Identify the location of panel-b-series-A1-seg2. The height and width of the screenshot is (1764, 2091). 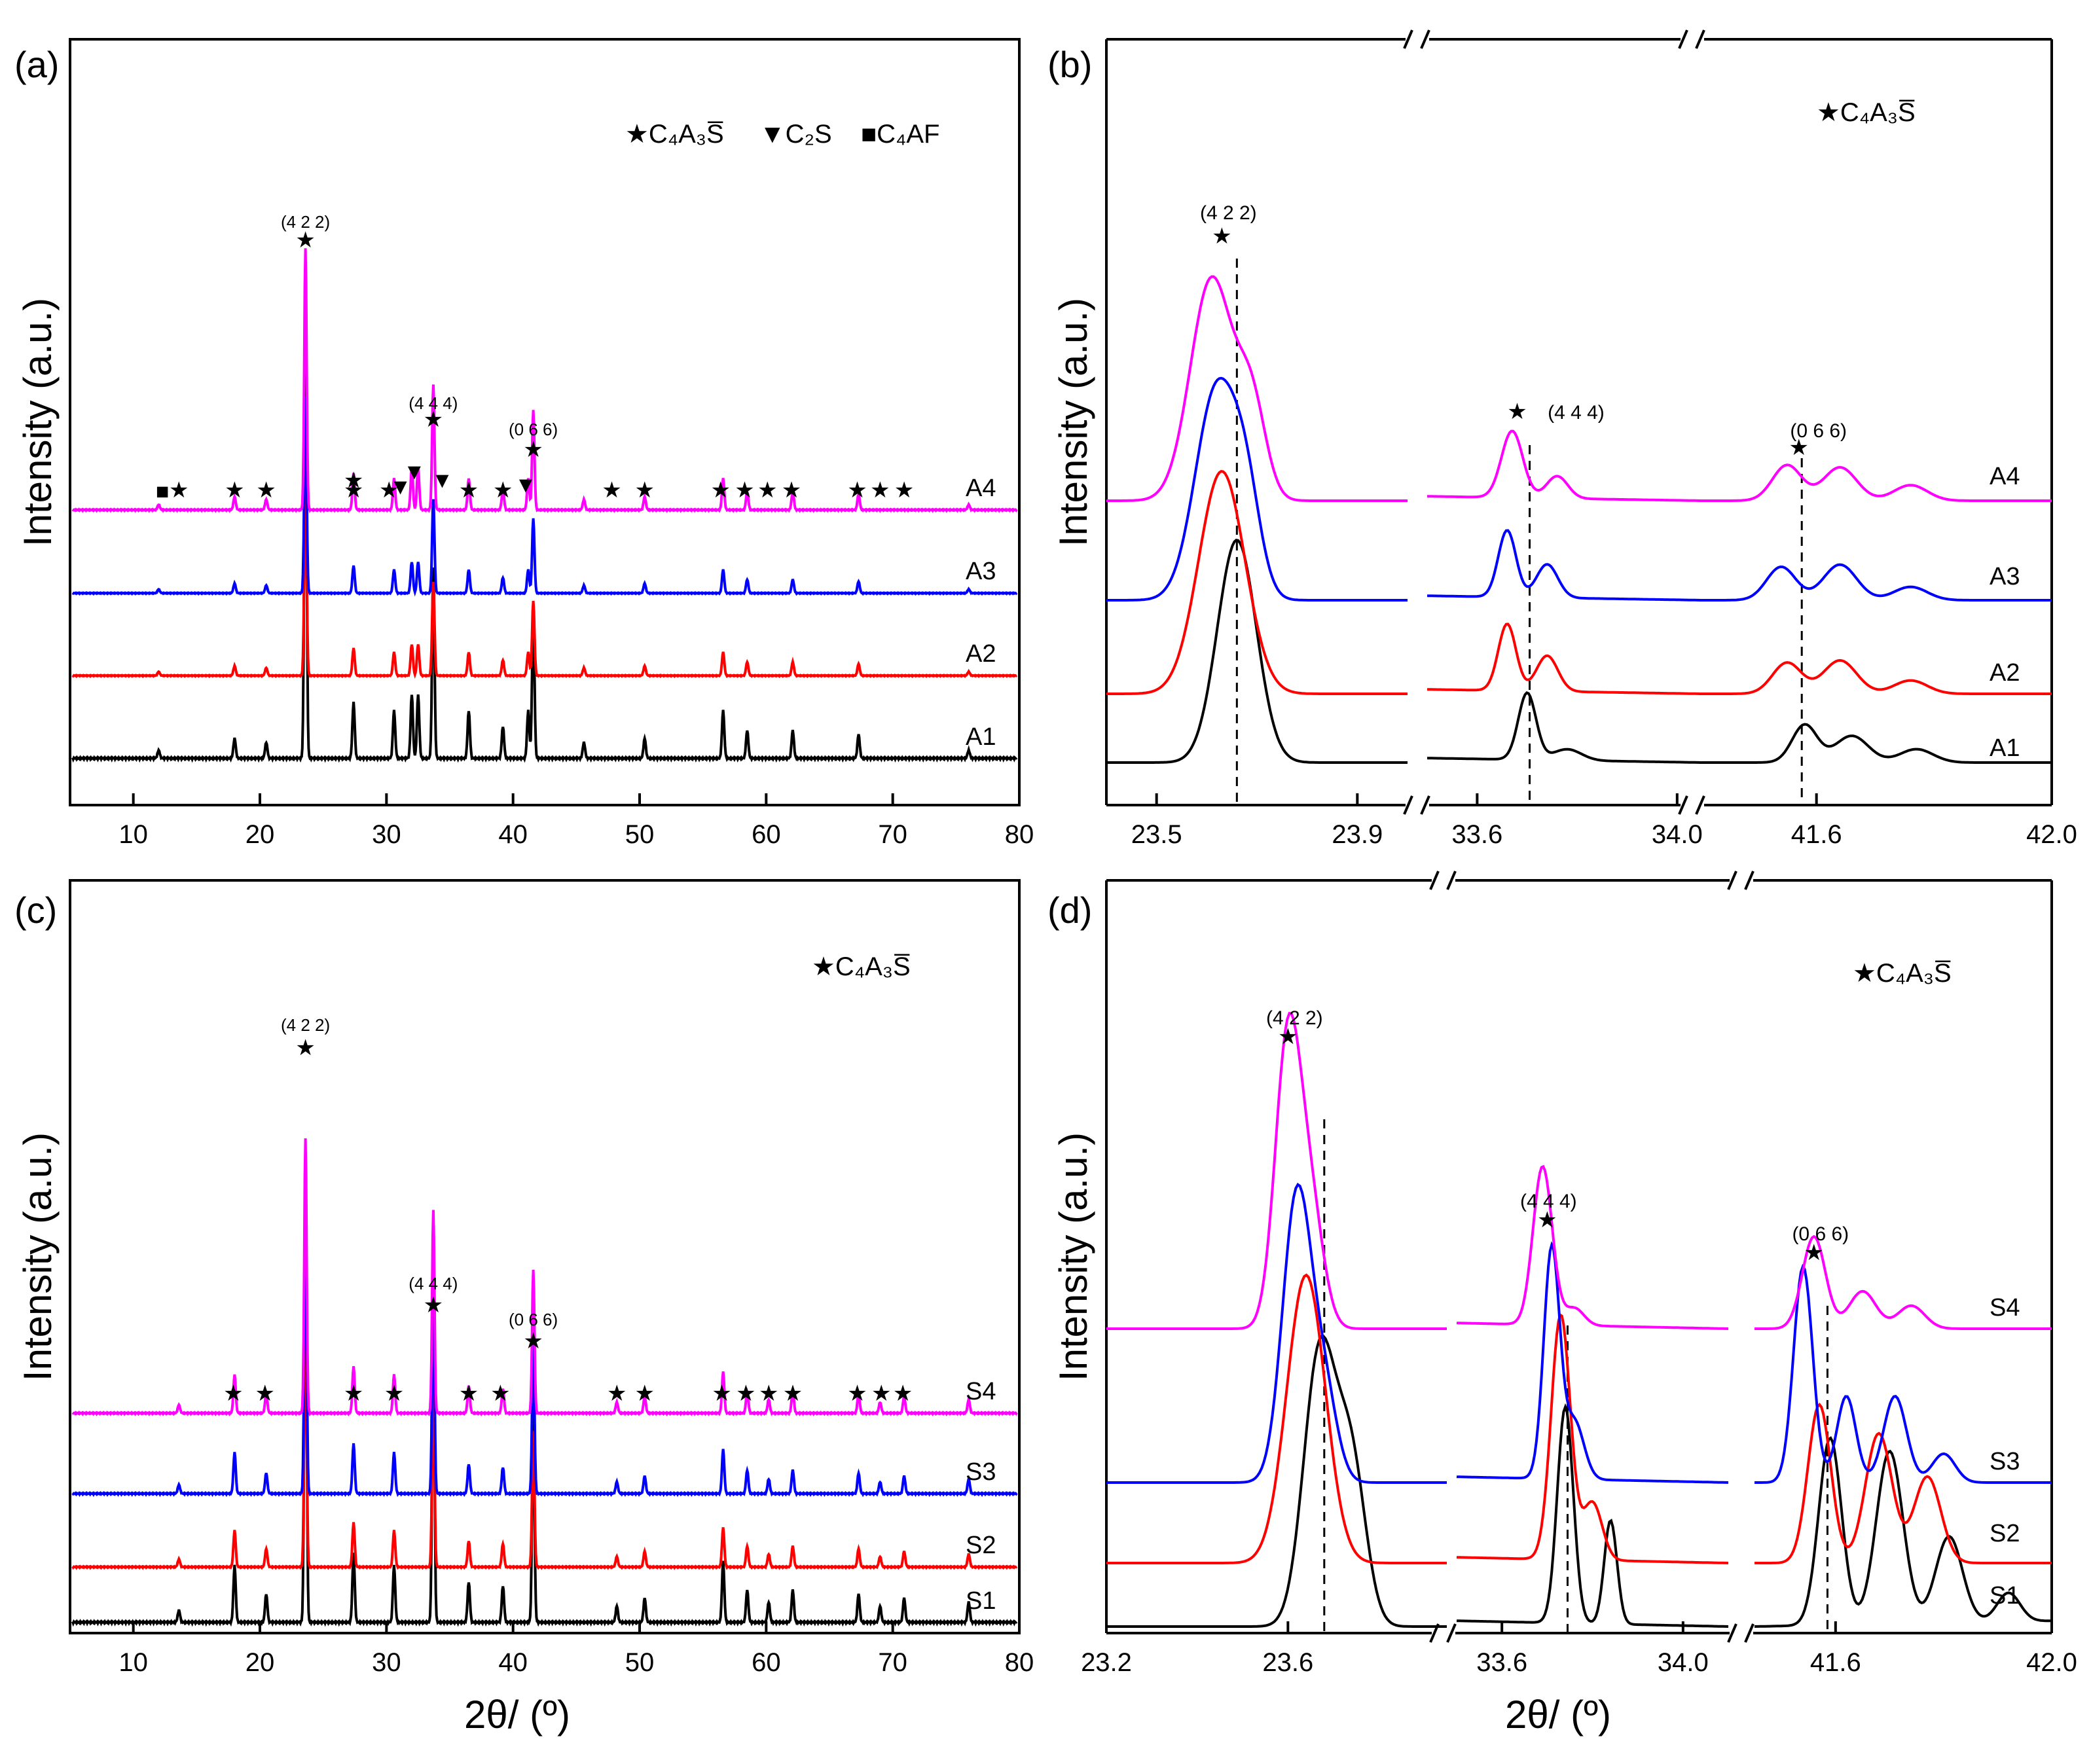
(1875, 743).